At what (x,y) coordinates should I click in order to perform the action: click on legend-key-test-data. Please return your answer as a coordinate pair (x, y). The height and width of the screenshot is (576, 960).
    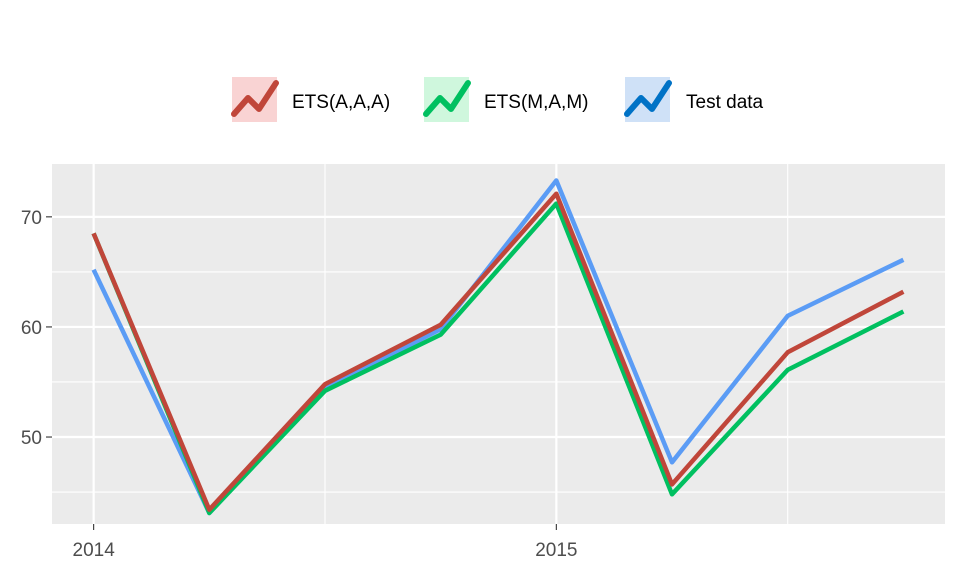
    Looking at the image, I should click on (647, 99).